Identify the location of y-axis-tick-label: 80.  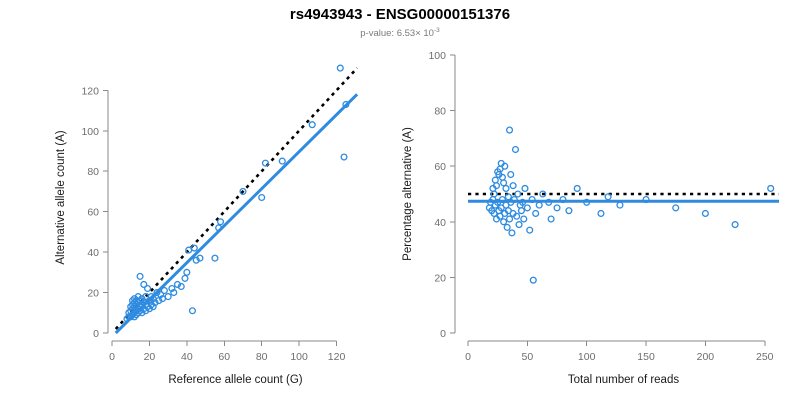
(93, 172).